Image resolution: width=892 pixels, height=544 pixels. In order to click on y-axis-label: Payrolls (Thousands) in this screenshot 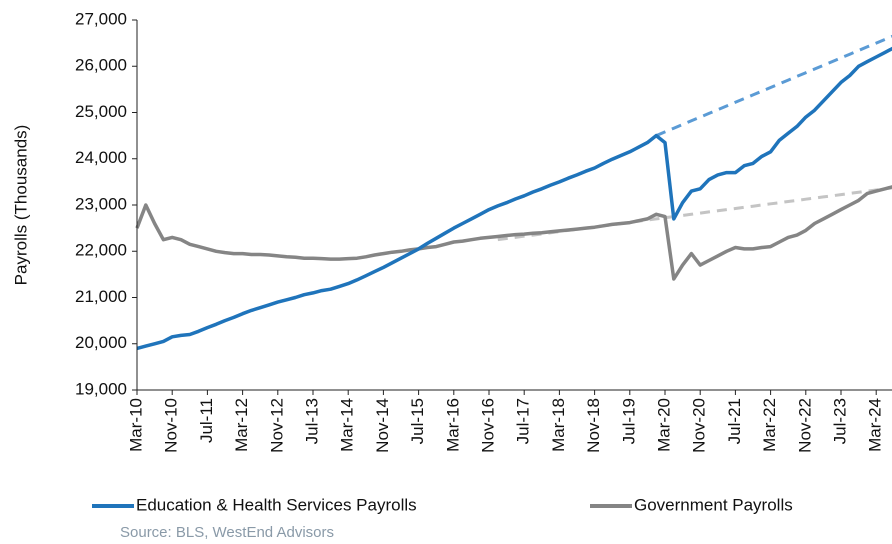, I will do `click(20, 205)`.